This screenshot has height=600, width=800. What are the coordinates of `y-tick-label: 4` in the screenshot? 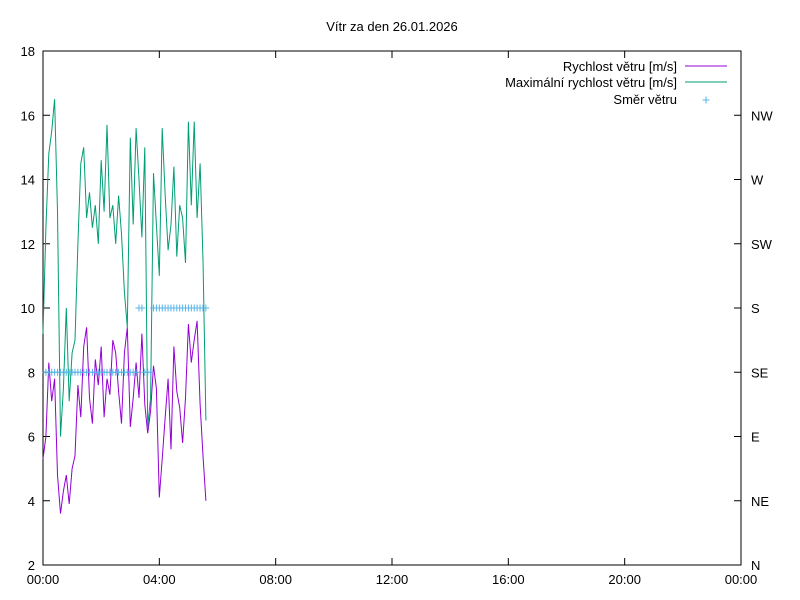 It's located at (31, 501).